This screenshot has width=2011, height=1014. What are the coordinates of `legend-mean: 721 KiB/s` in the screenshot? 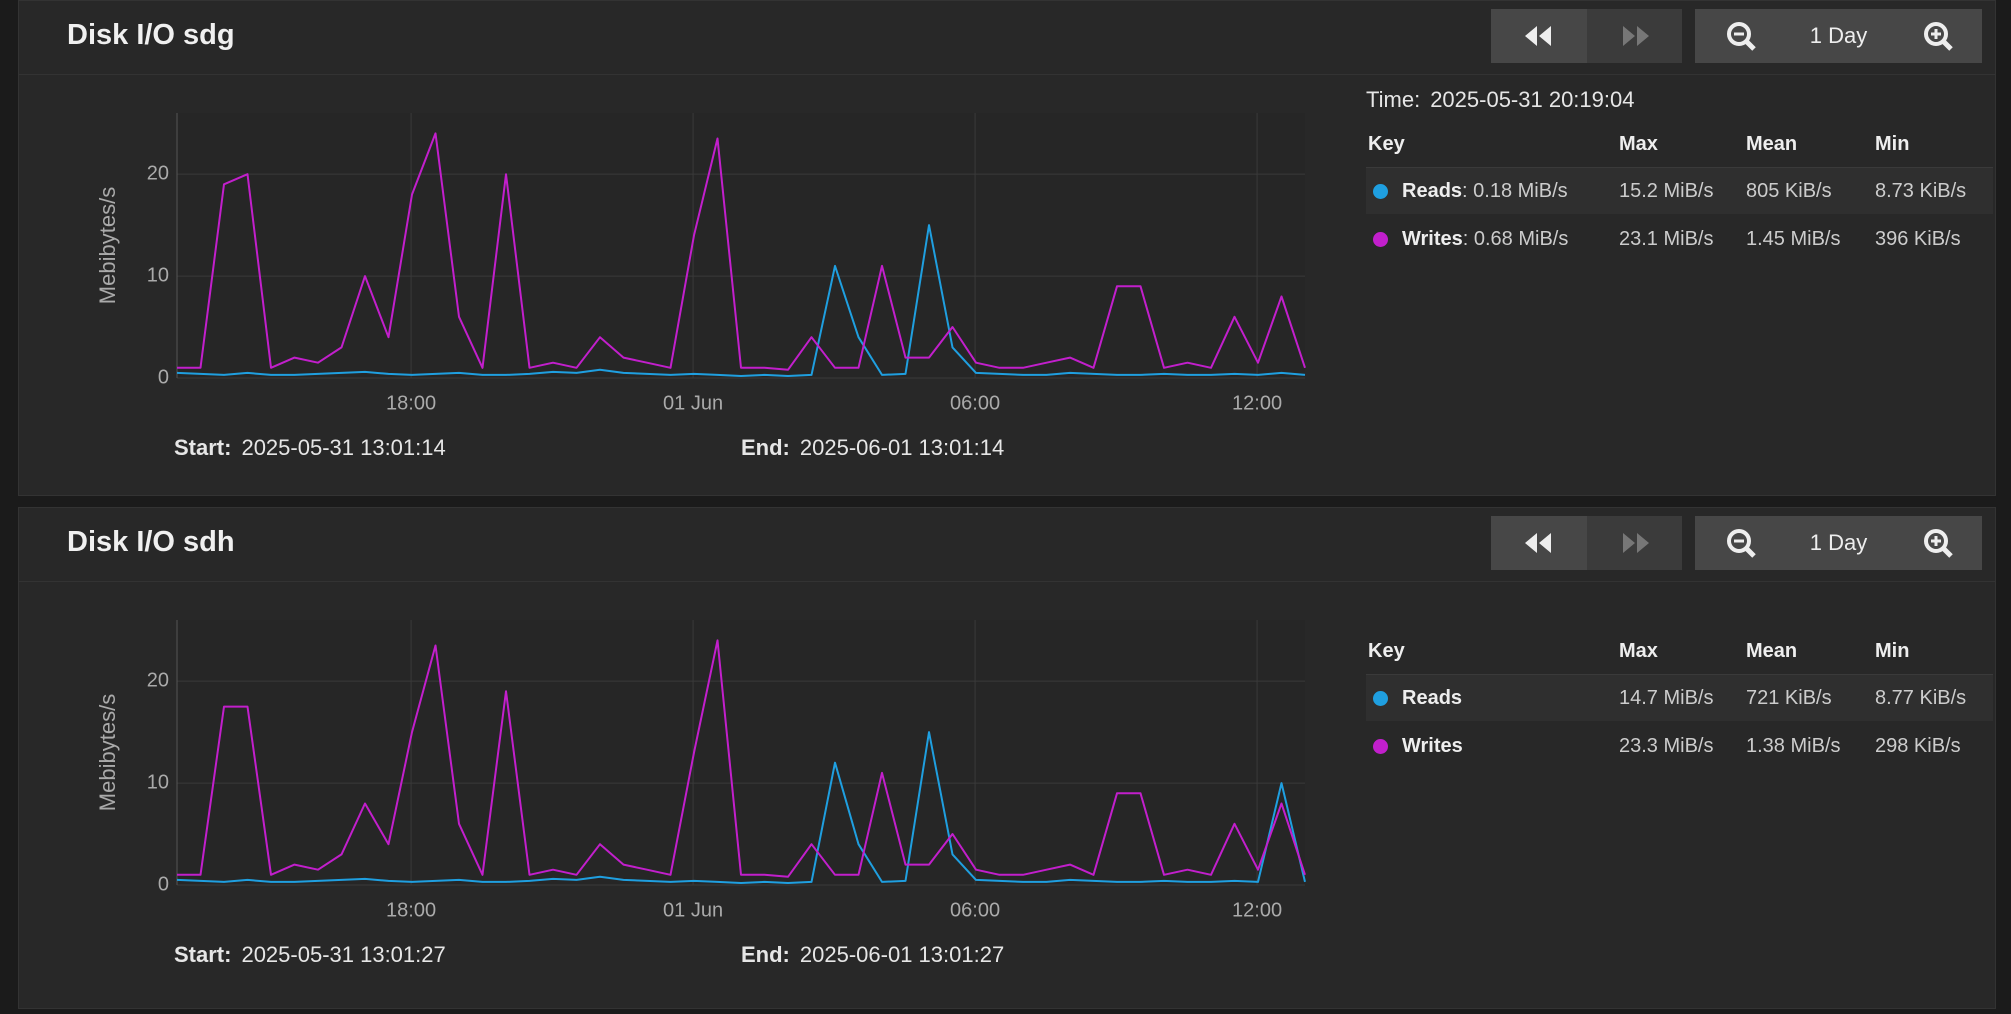 It's located at (1789, 698).